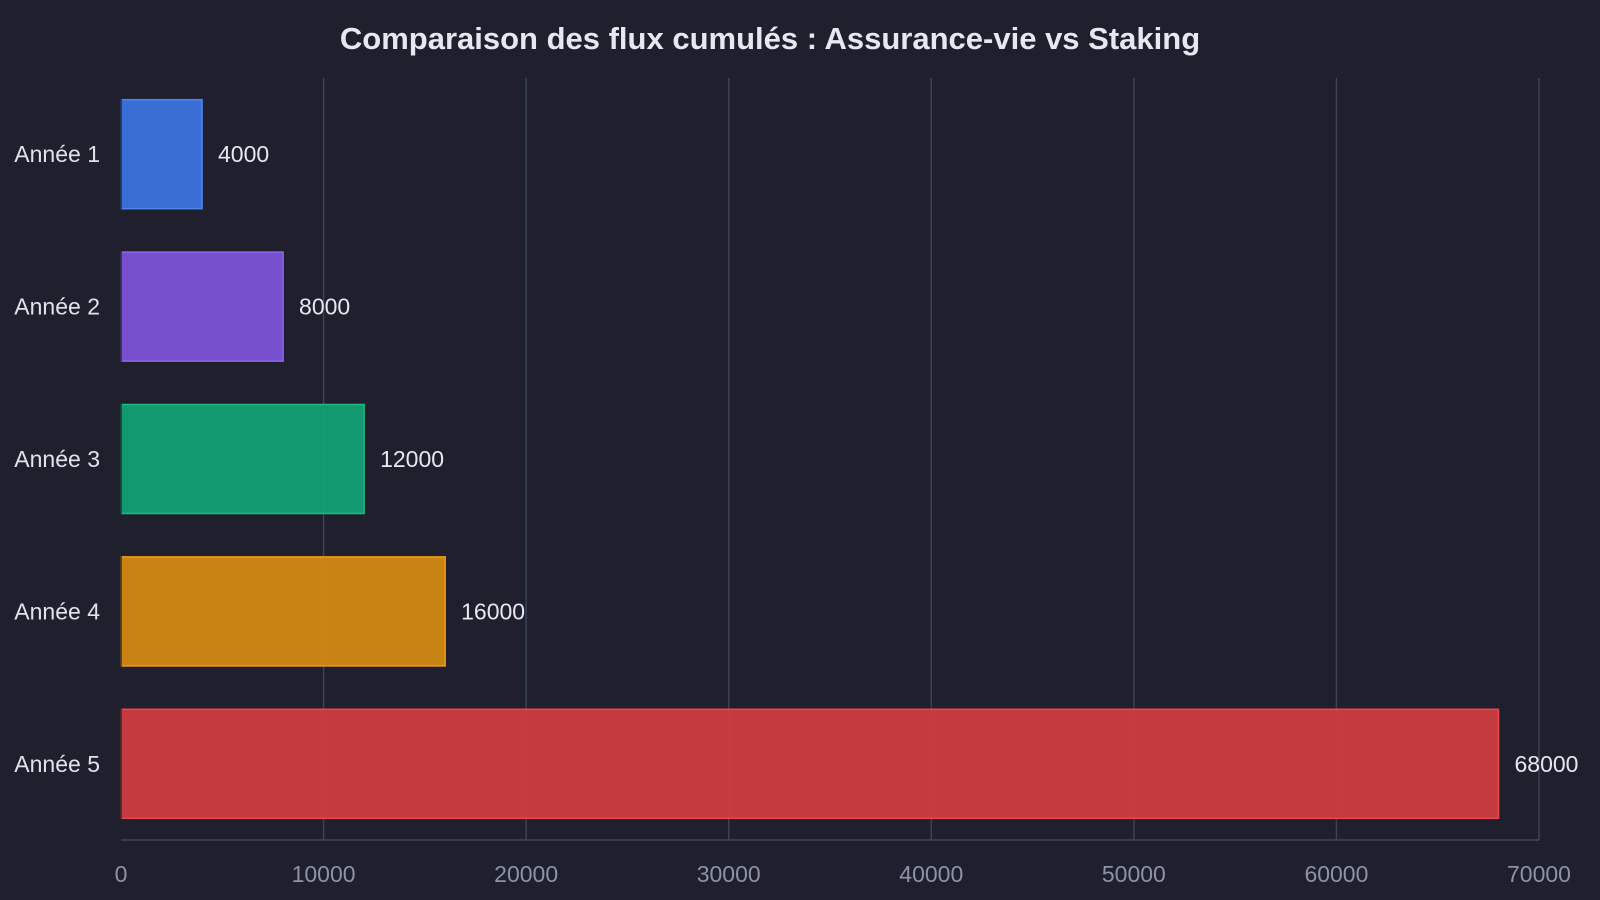 The width and height of the screenshot is (1600, 900). What do you see at coordinates (57, 154) in the screenshot?
I see `category-label: Année 1` at bounding box center [57, 154].